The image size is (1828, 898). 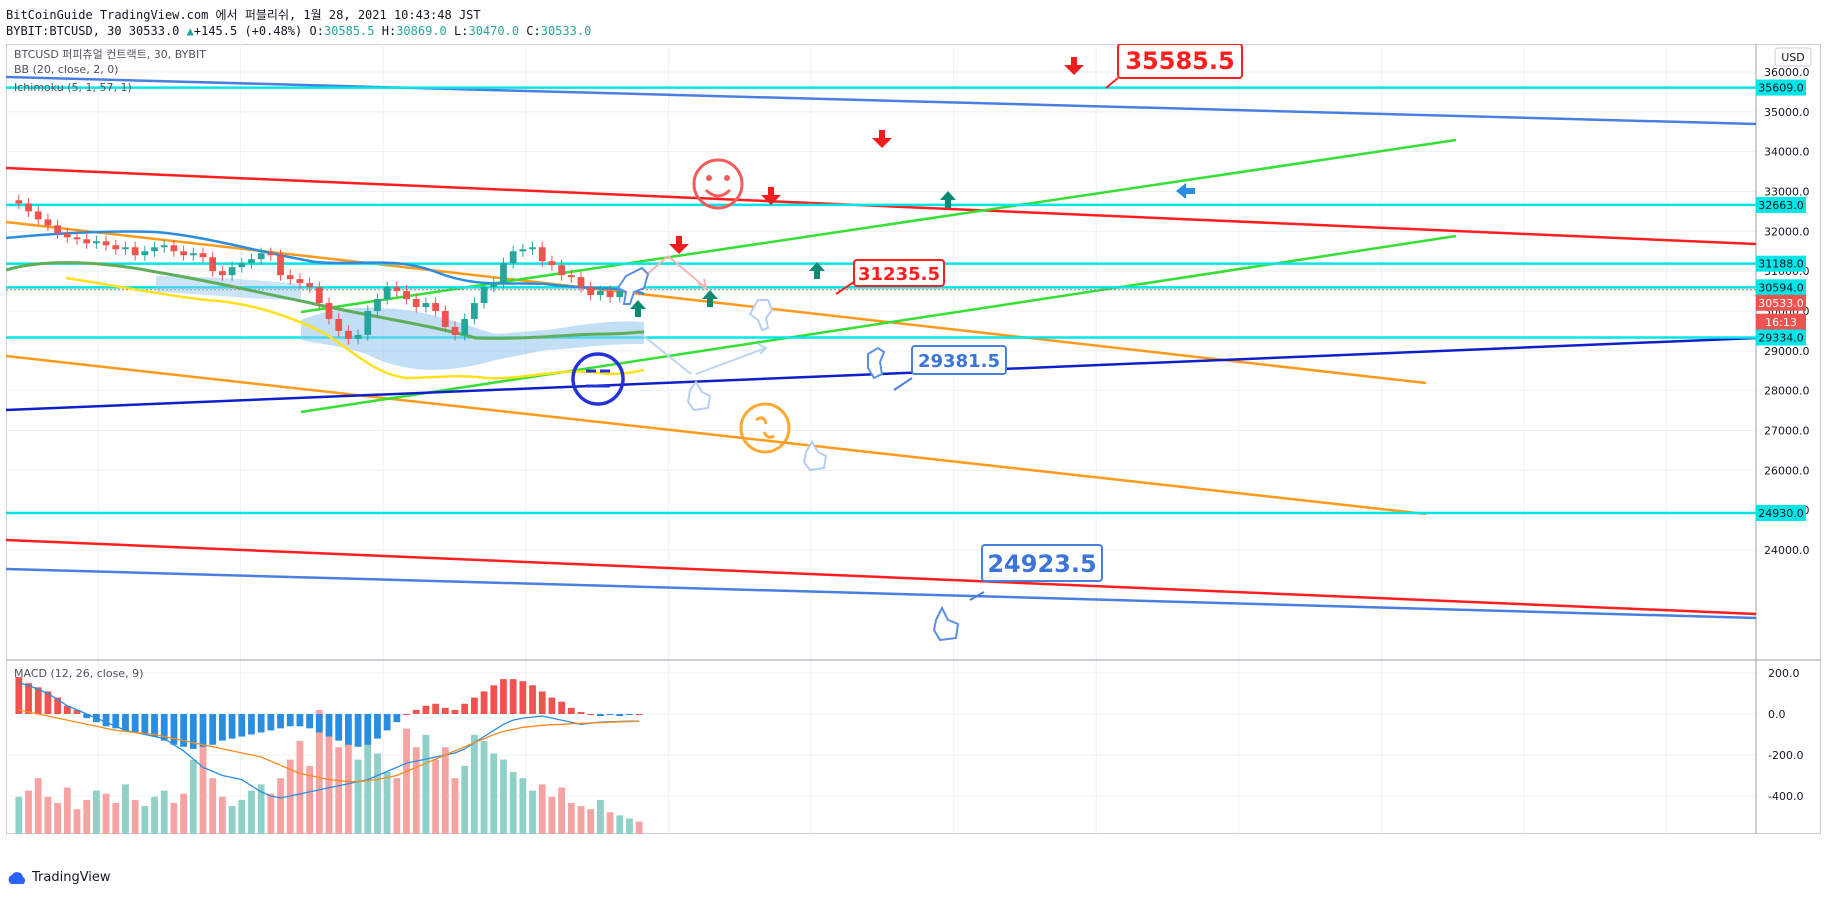 What do you see at coordinates (959, 361) in the screenshot?
I see `callout-label: 29381.5` at bounding box center [959, 361].